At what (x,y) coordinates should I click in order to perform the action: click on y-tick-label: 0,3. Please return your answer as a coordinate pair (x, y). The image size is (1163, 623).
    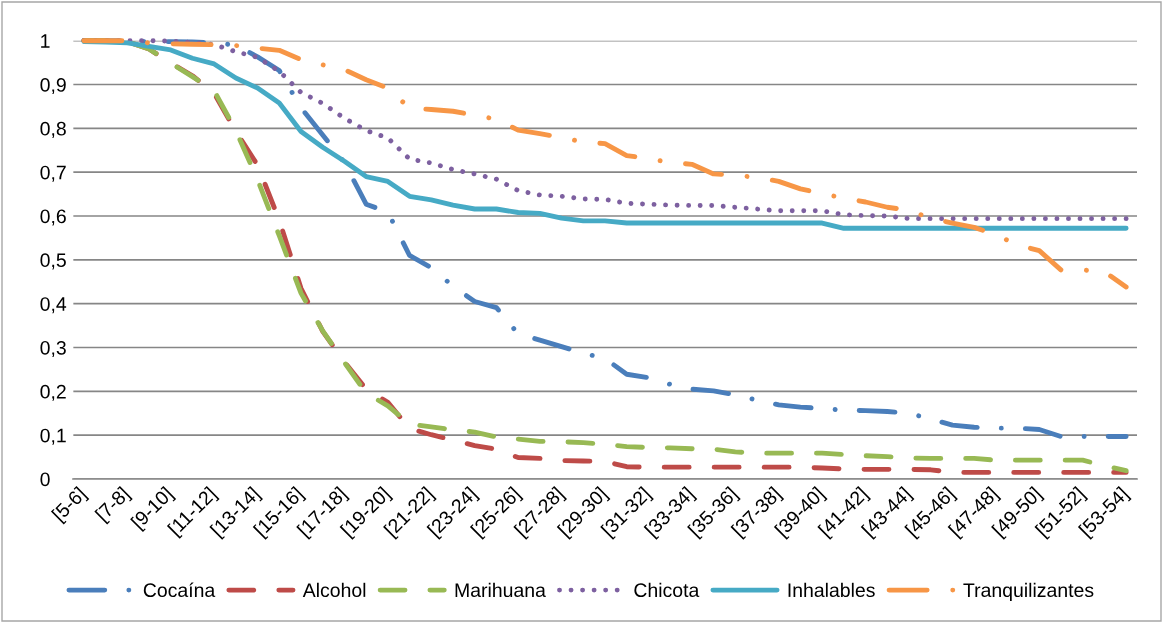
    Looking at the image, I should click on (53, 349).